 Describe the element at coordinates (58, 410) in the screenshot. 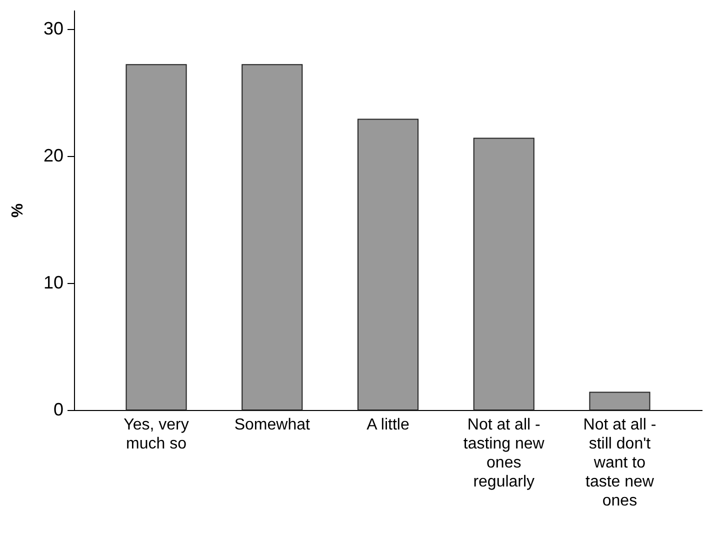

I see `y-tick-label: 0` at that location.